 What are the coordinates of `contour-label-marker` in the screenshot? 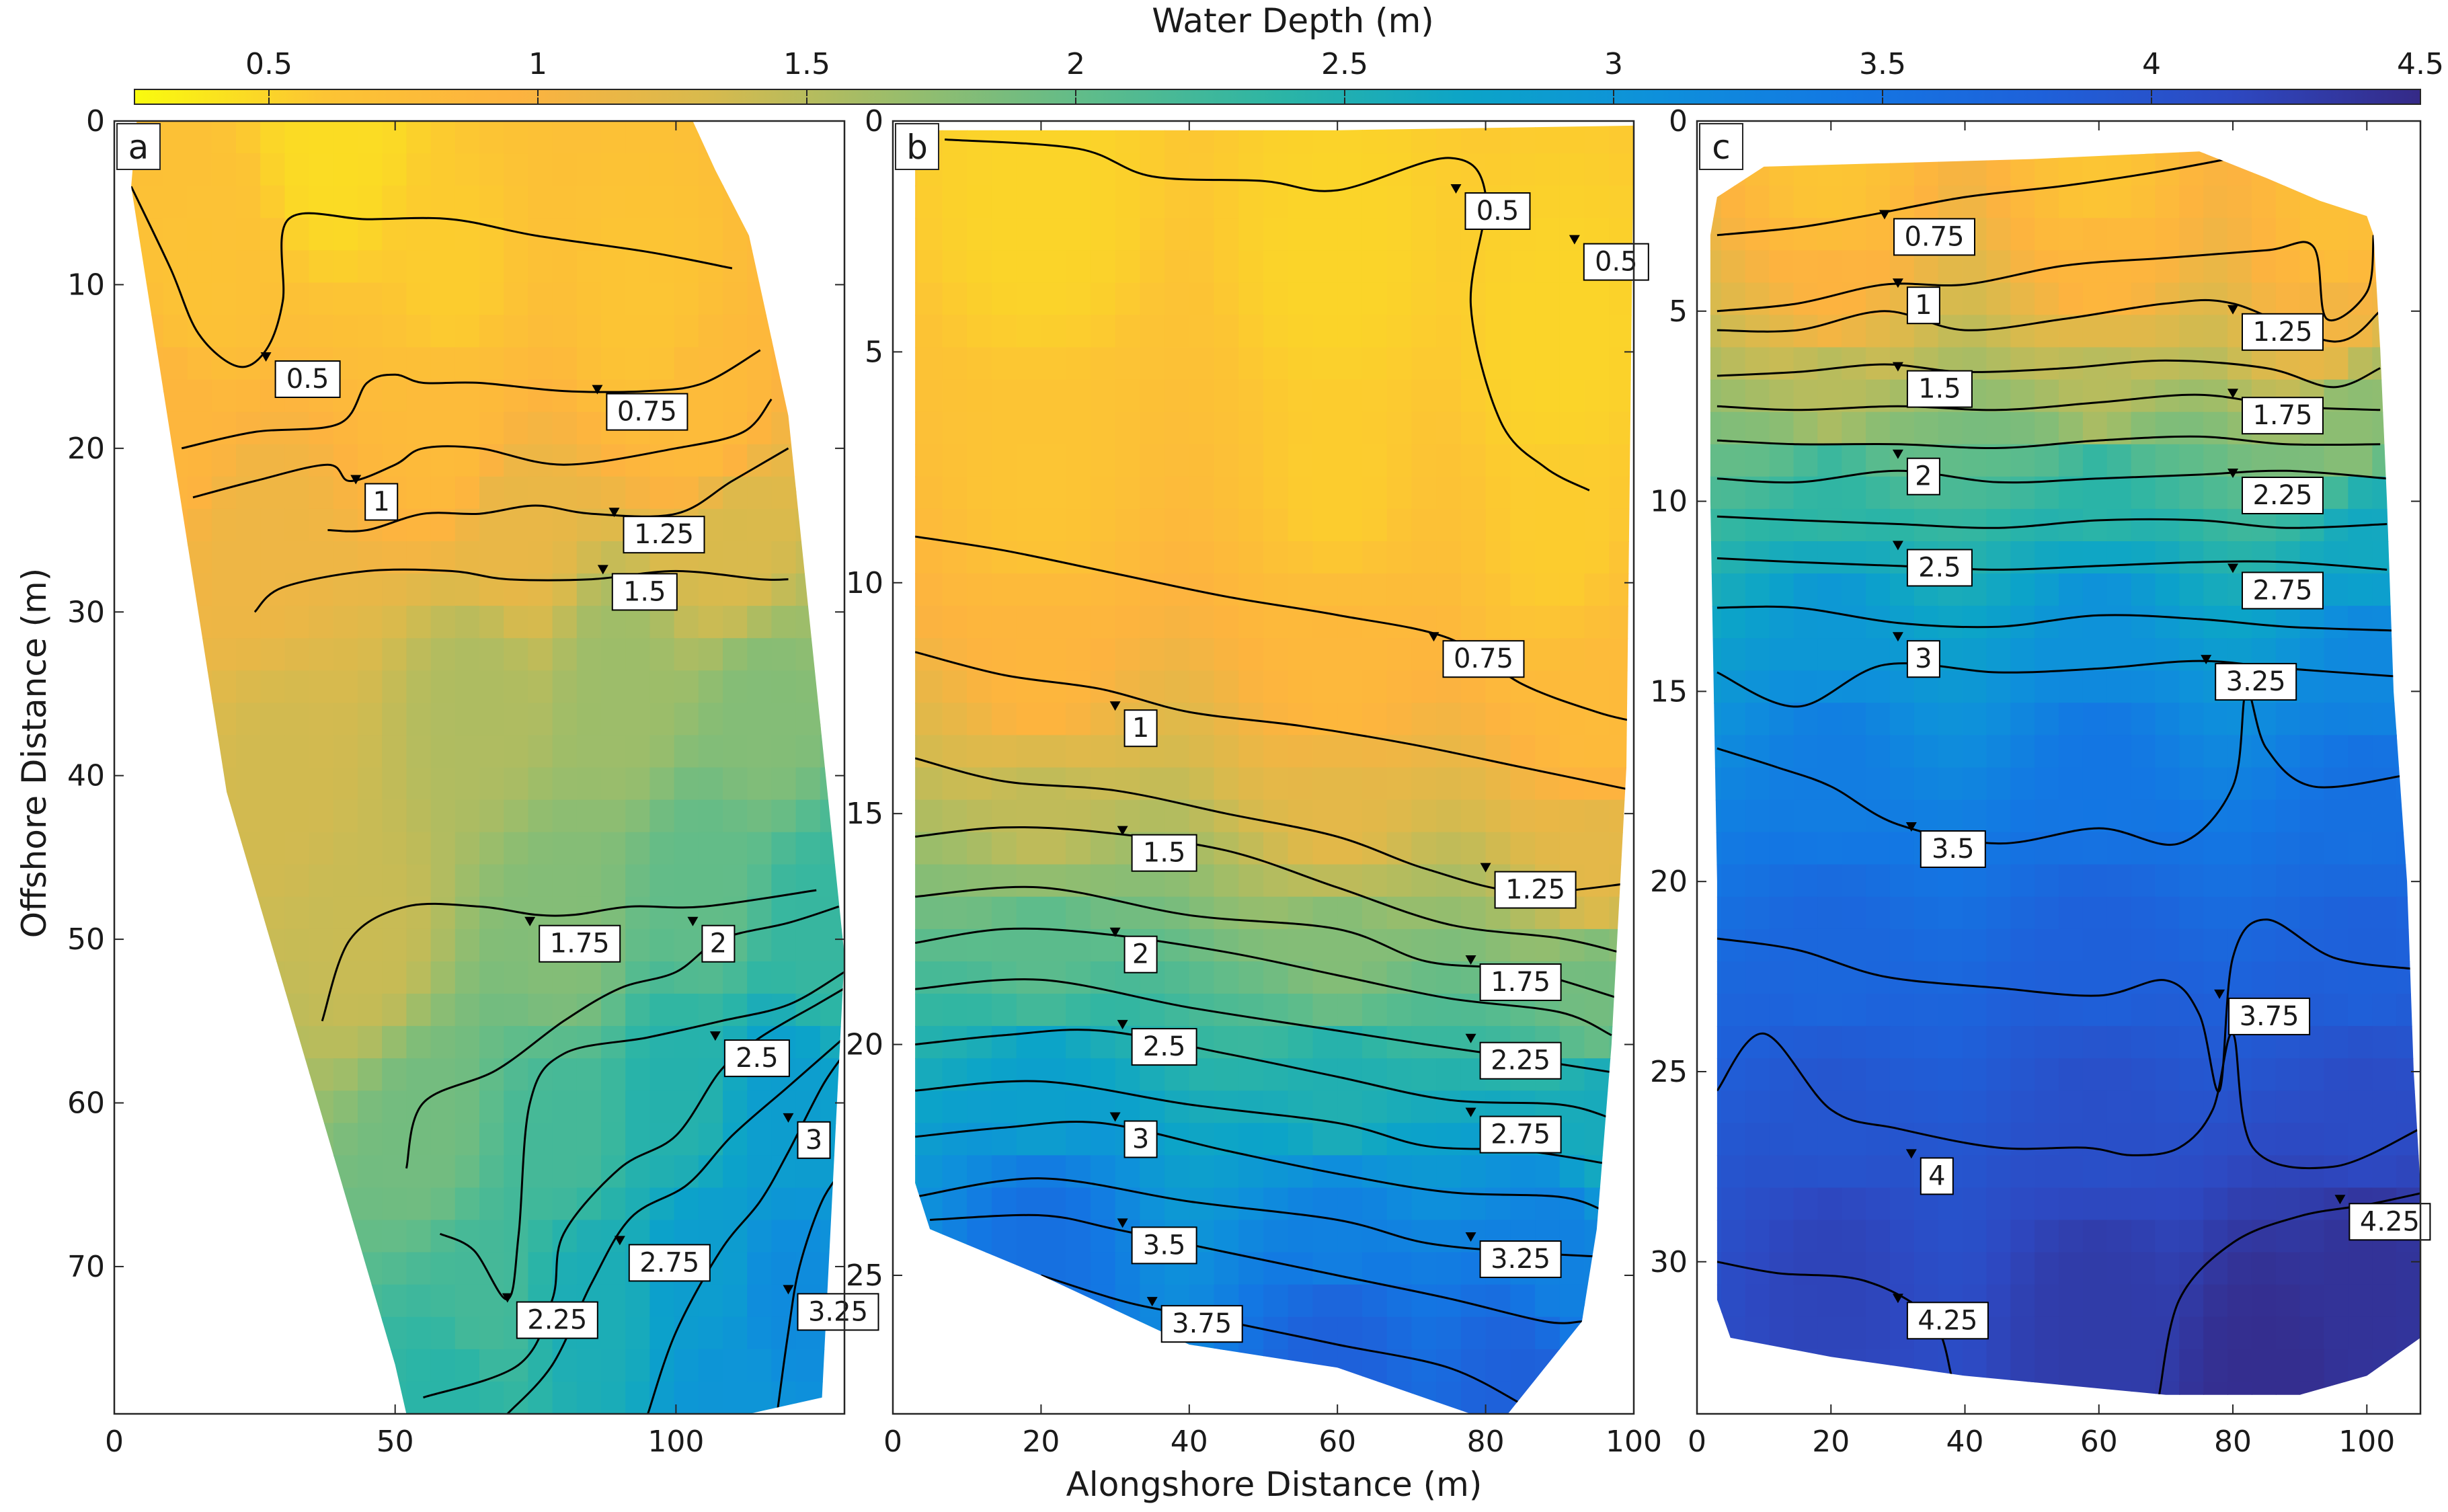 It's located at (1897, 546).